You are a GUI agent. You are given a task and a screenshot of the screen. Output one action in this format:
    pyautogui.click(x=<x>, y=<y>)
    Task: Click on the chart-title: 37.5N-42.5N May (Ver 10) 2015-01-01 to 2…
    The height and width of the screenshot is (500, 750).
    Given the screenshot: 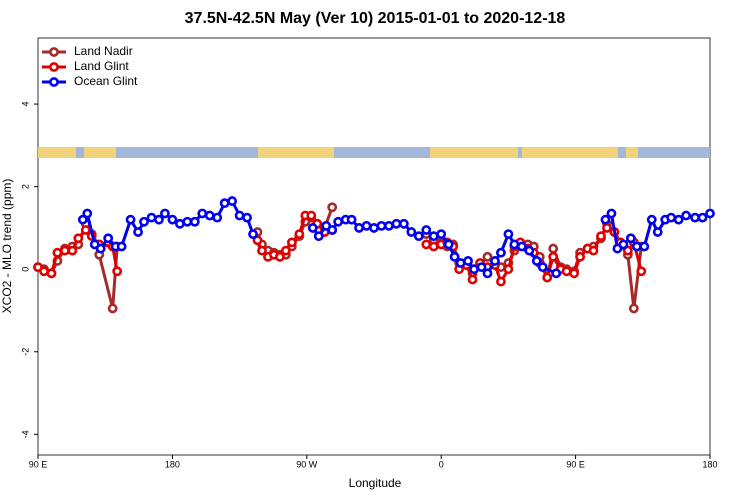 What is the action you would take?
    pyautogui.click(x=375, y=18)
    